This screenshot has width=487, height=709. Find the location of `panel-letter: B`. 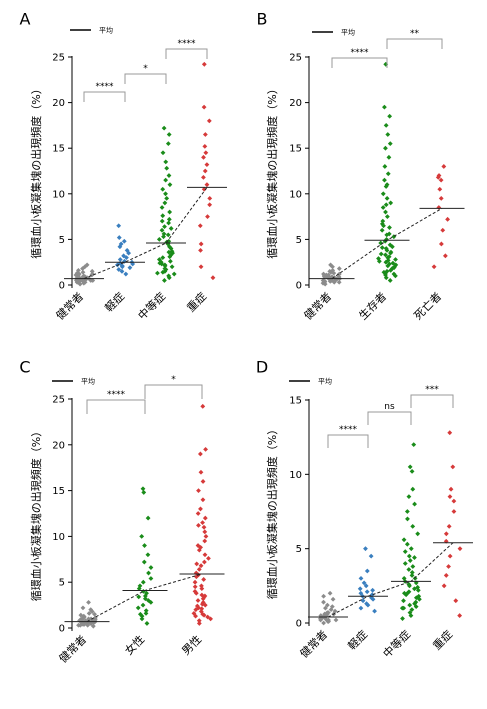

panel-letter: B is located at coordinates (262, 19).